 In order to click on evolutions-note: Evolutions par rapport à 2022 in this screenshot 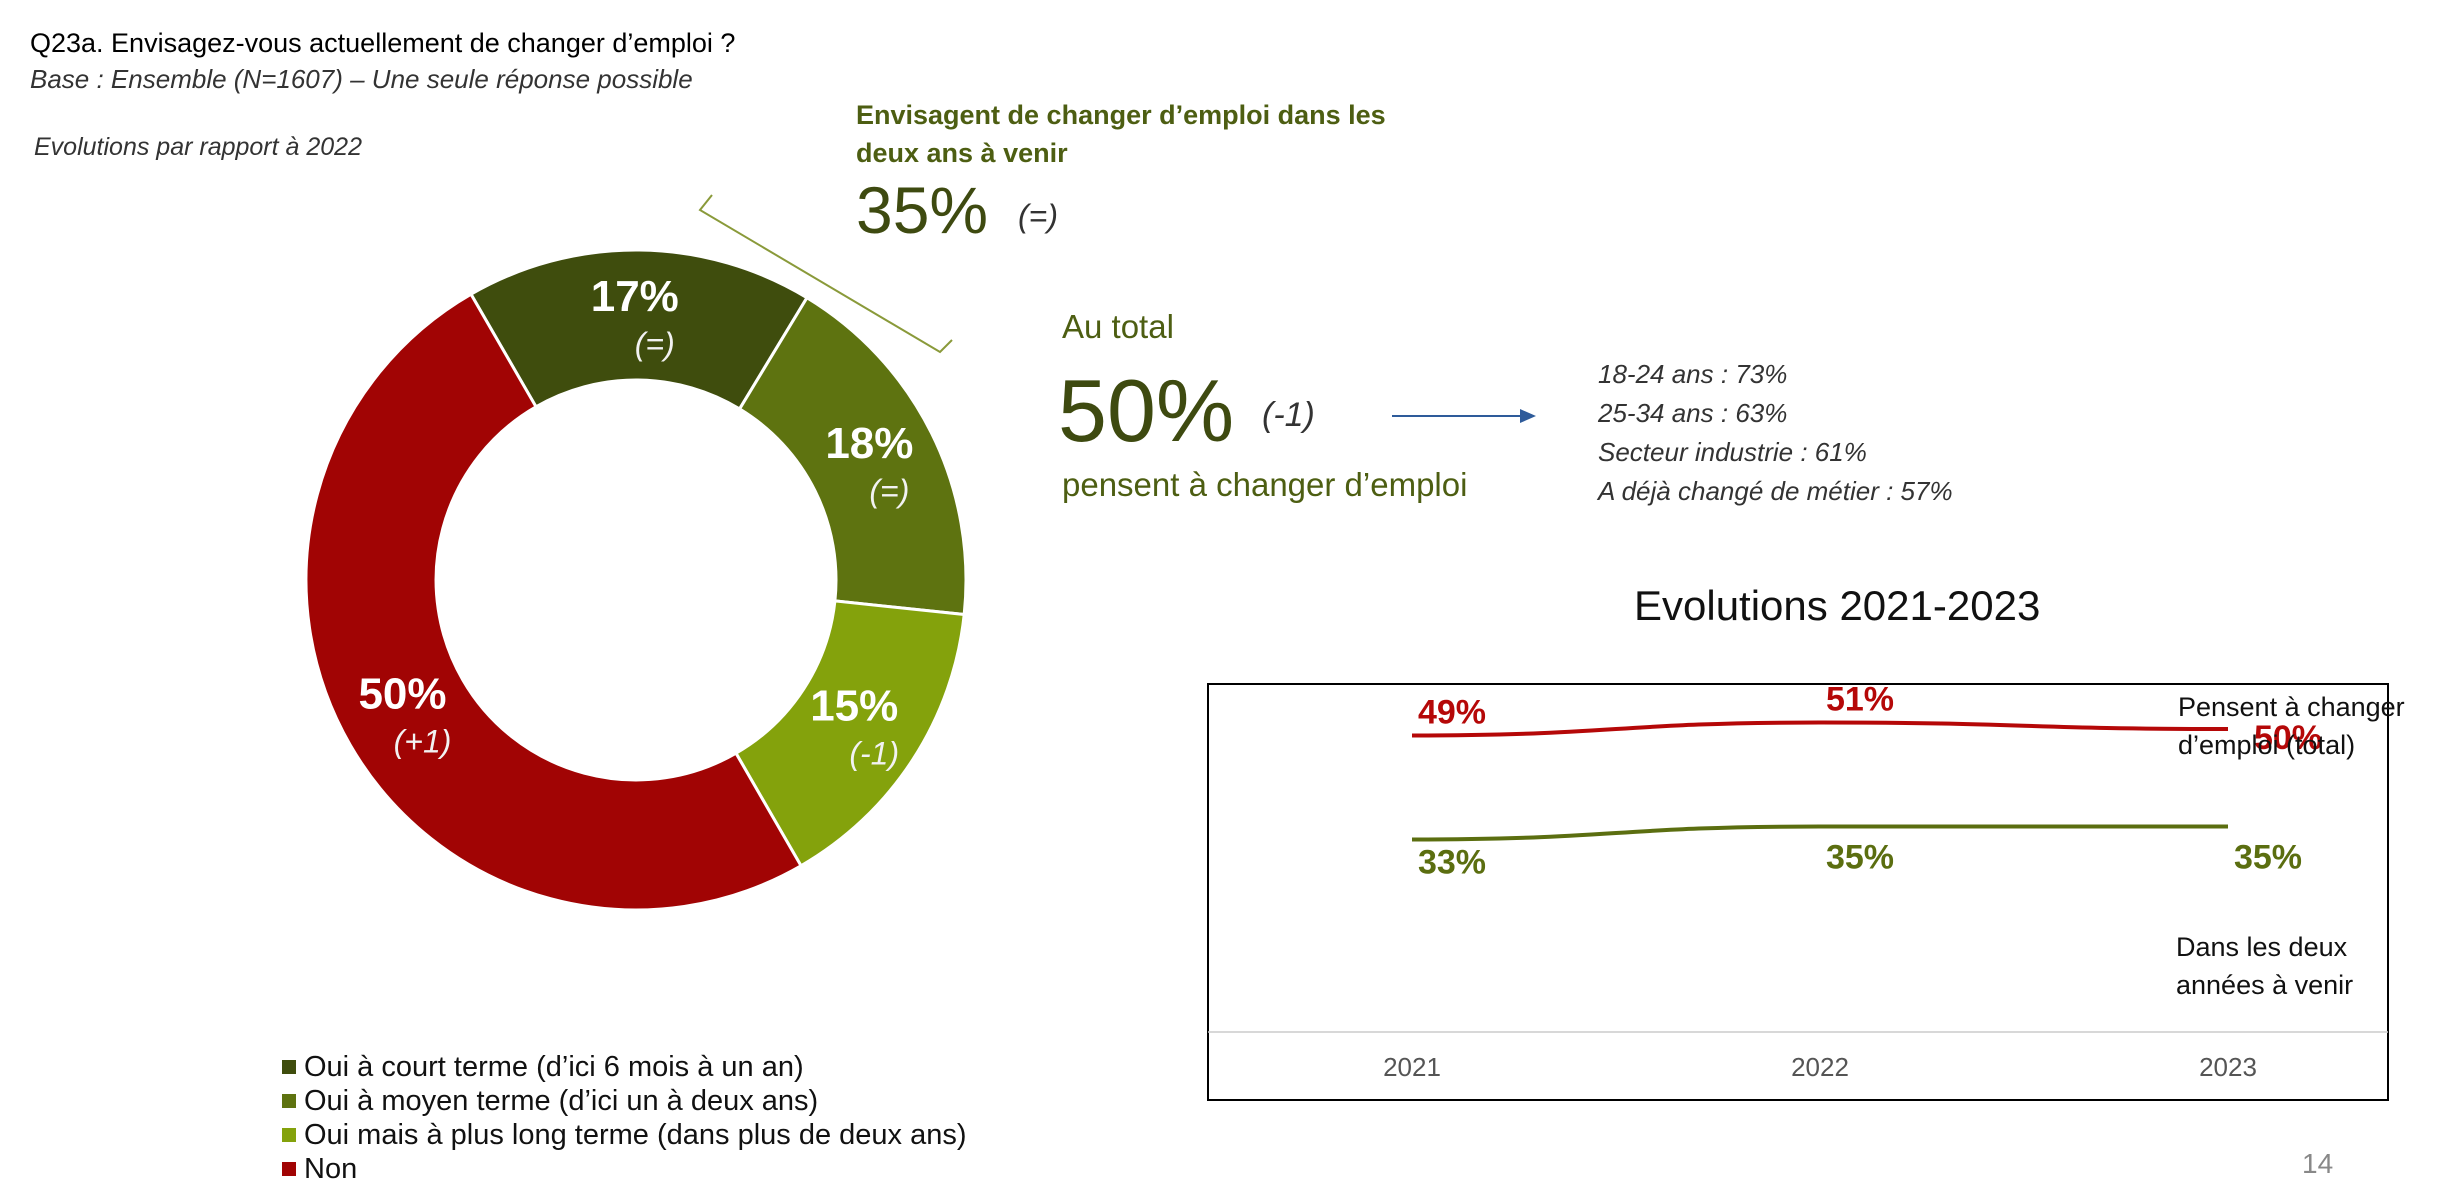, I will do `click(198, 147)`.